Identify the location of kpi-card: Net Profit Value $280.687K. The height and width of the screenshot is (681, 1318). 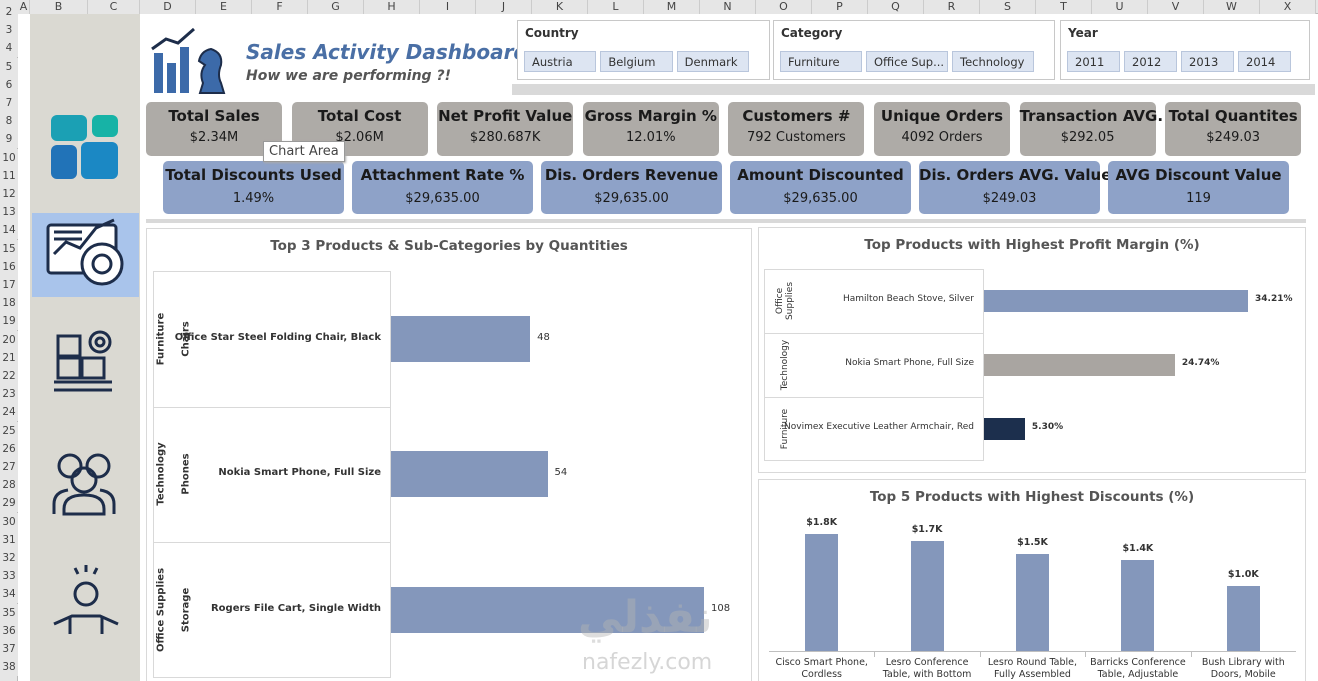
(505, 129).